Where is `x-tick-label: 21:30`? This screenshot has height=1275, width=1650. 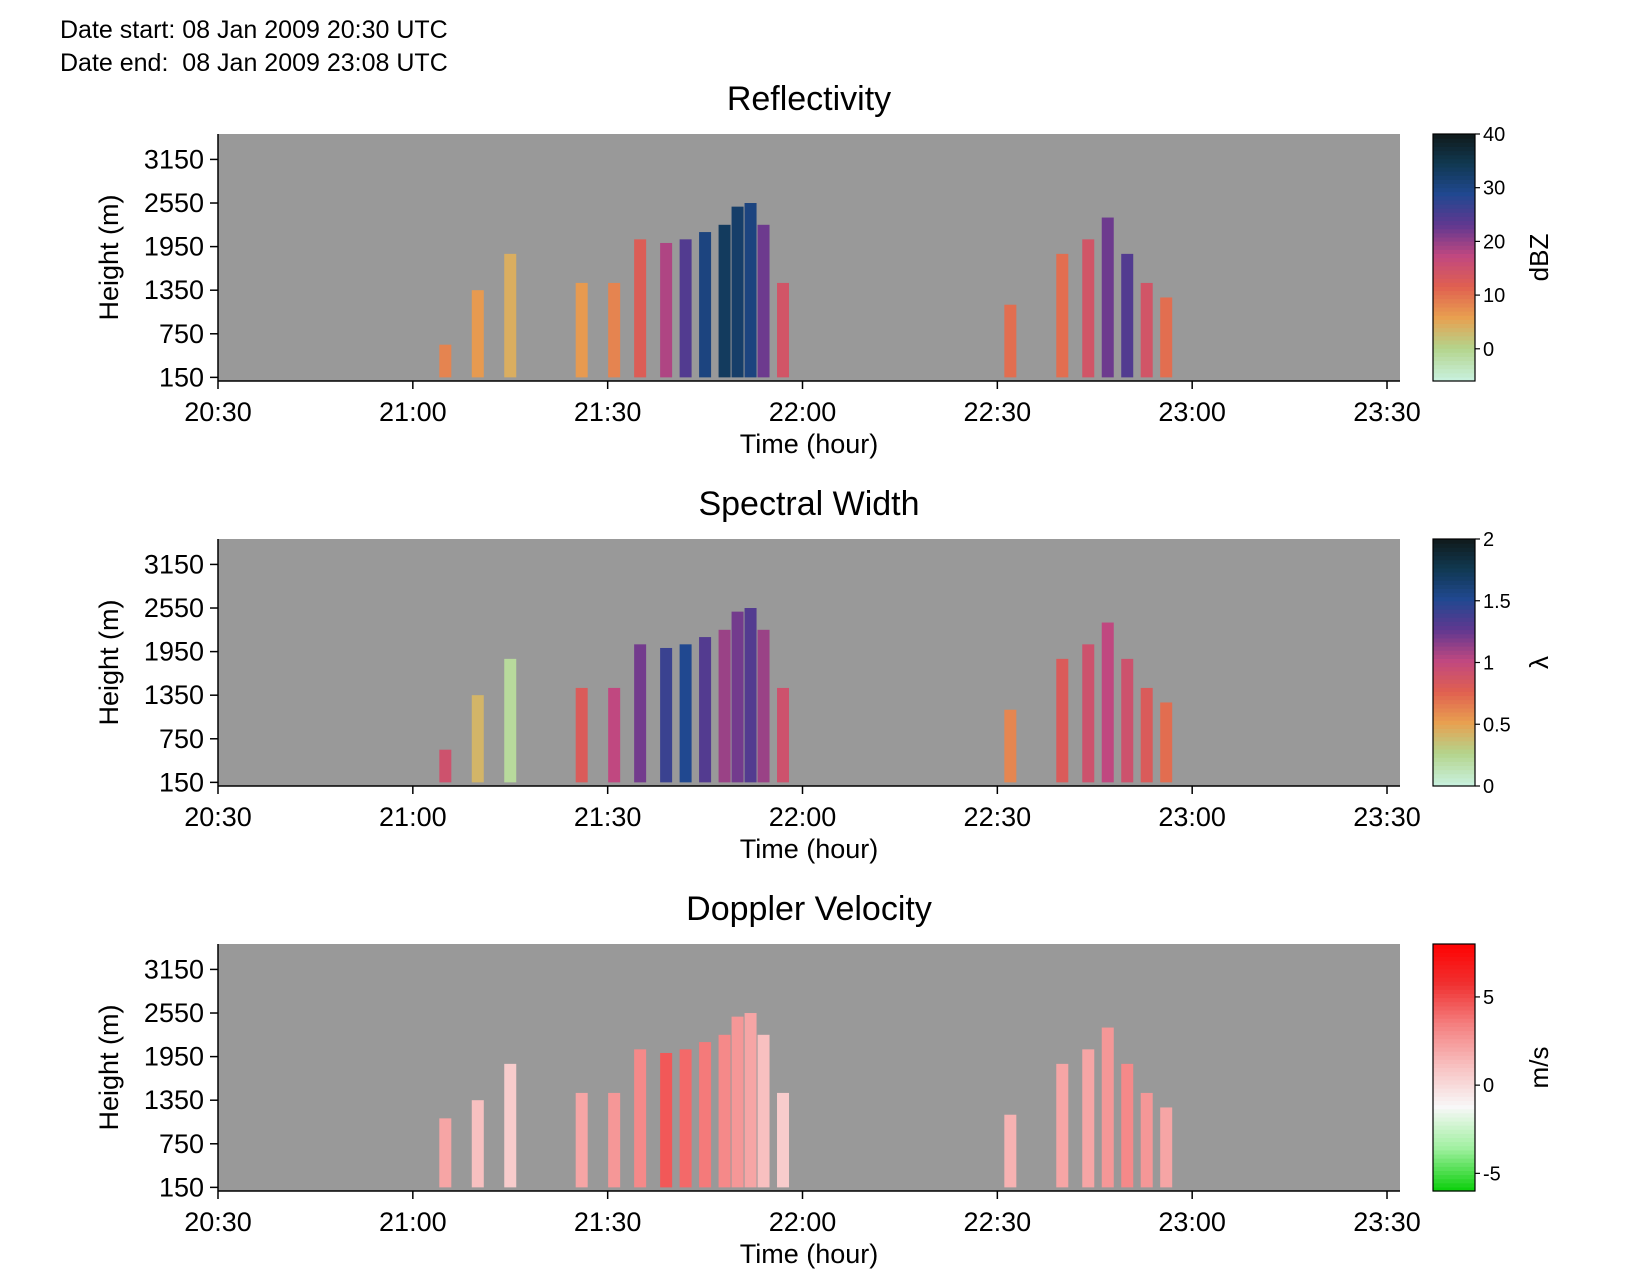
x-tick-label: 21:30 is located at coordinates (608, 817).